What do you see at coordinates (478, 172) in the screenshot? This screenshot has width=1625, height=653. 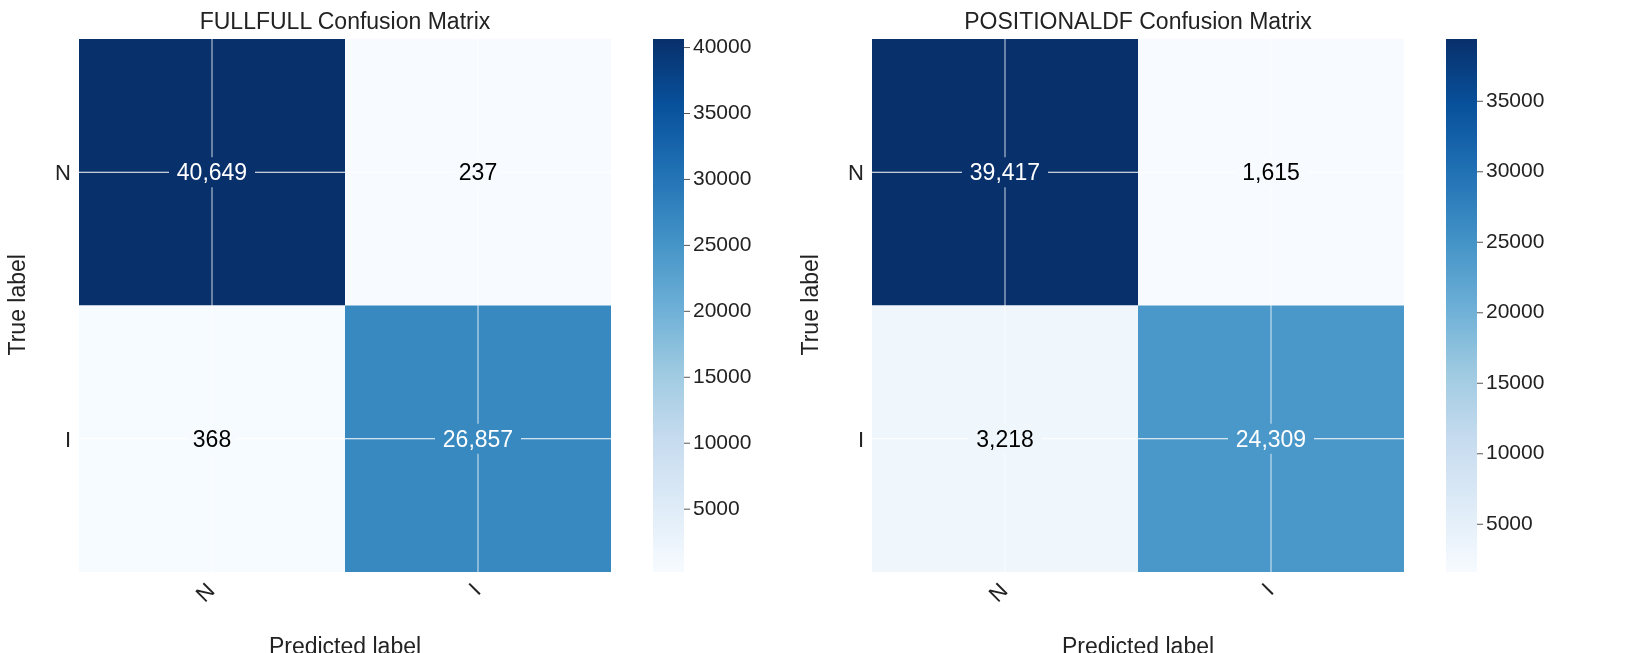 I see `data-label: 237` at bounding box center [478, 172].